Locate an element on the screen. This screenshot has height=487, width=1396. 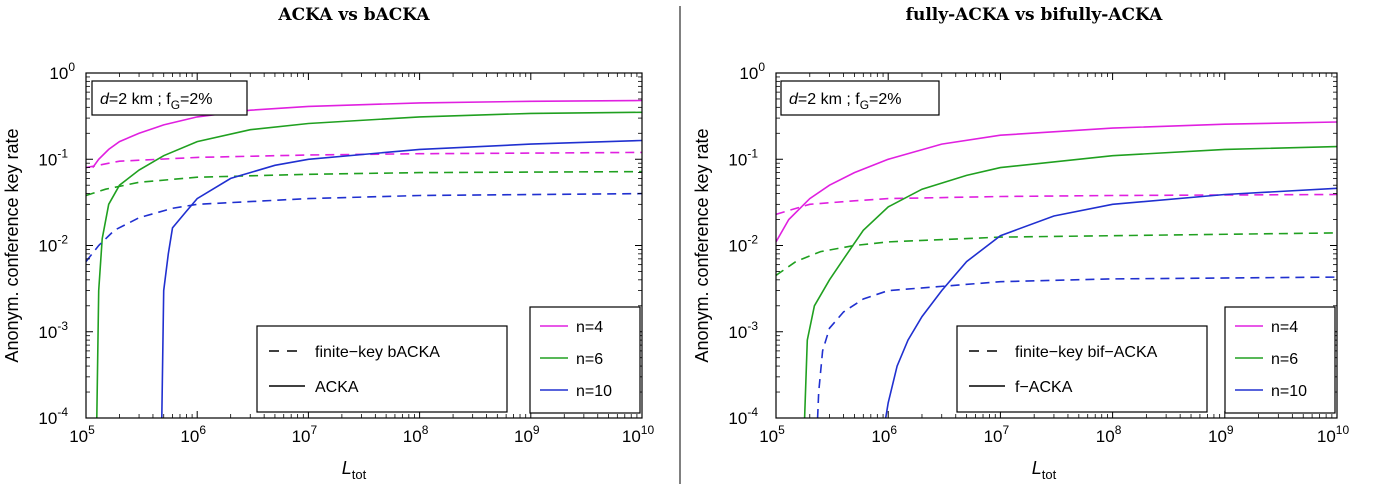
style-legend-label: finite−key bACKA is located at coordinates (377, 352).